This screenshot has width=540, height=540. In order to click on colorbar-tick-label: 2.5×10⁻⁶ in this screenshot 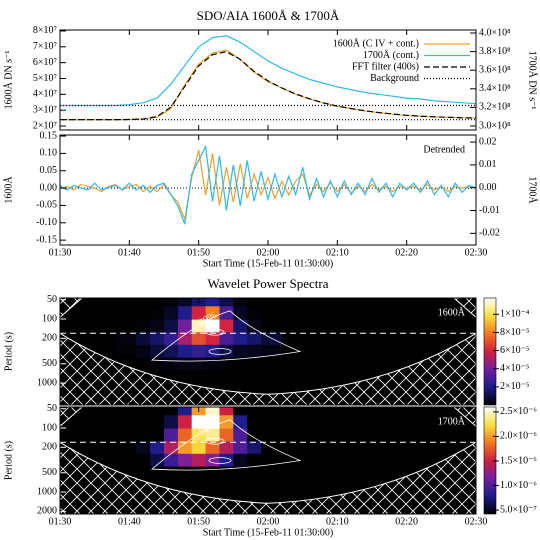, I will do `click(518, 411)`.